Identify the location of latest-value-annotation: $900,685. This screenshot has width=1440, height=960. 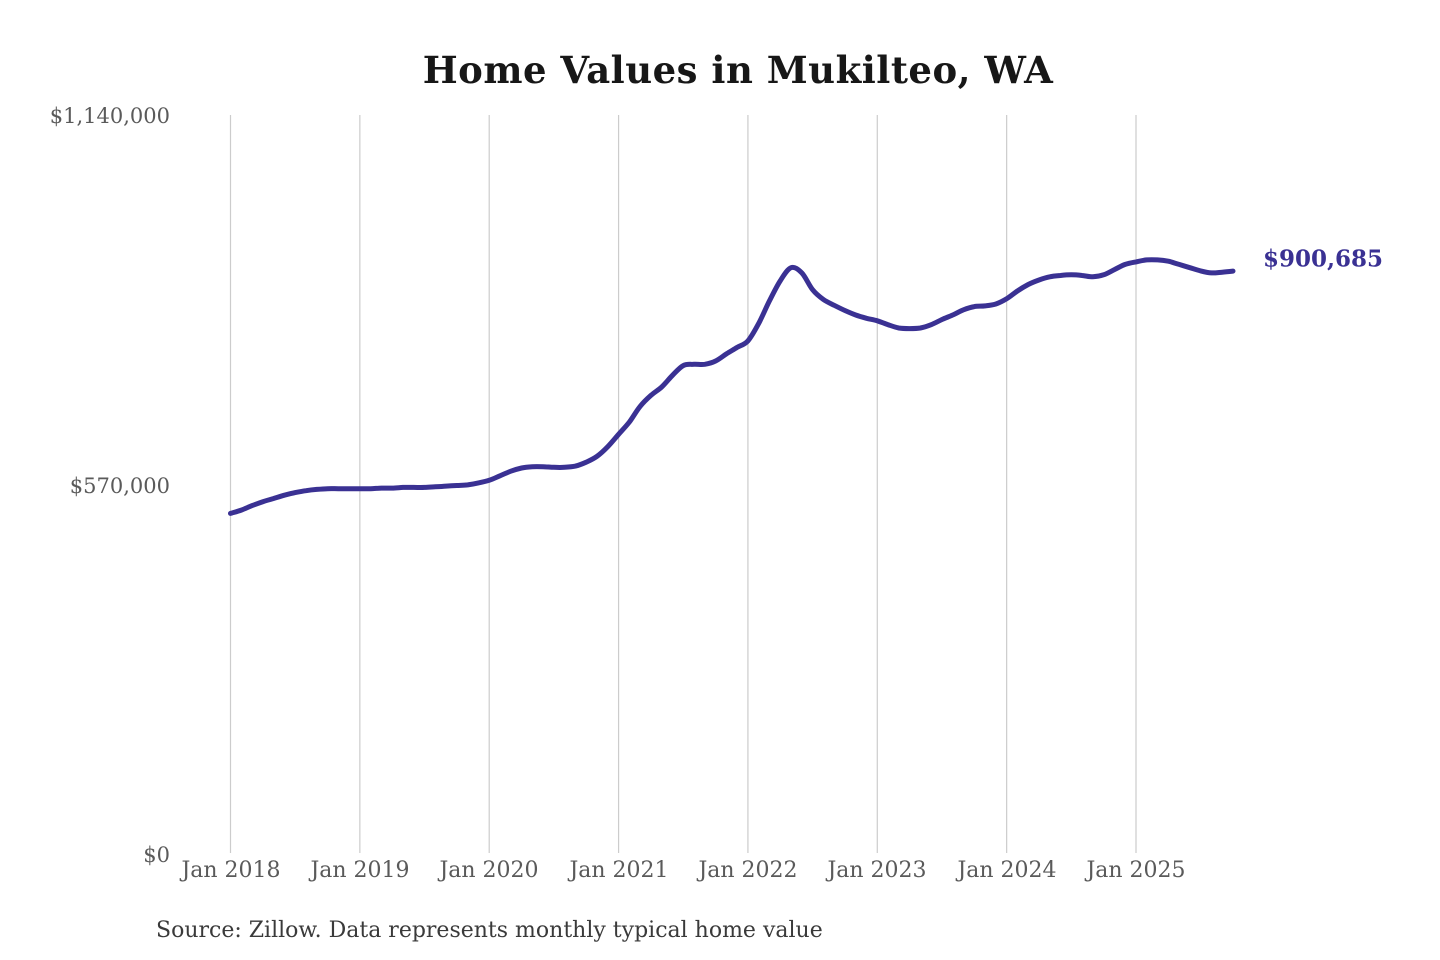
(1323, 259).